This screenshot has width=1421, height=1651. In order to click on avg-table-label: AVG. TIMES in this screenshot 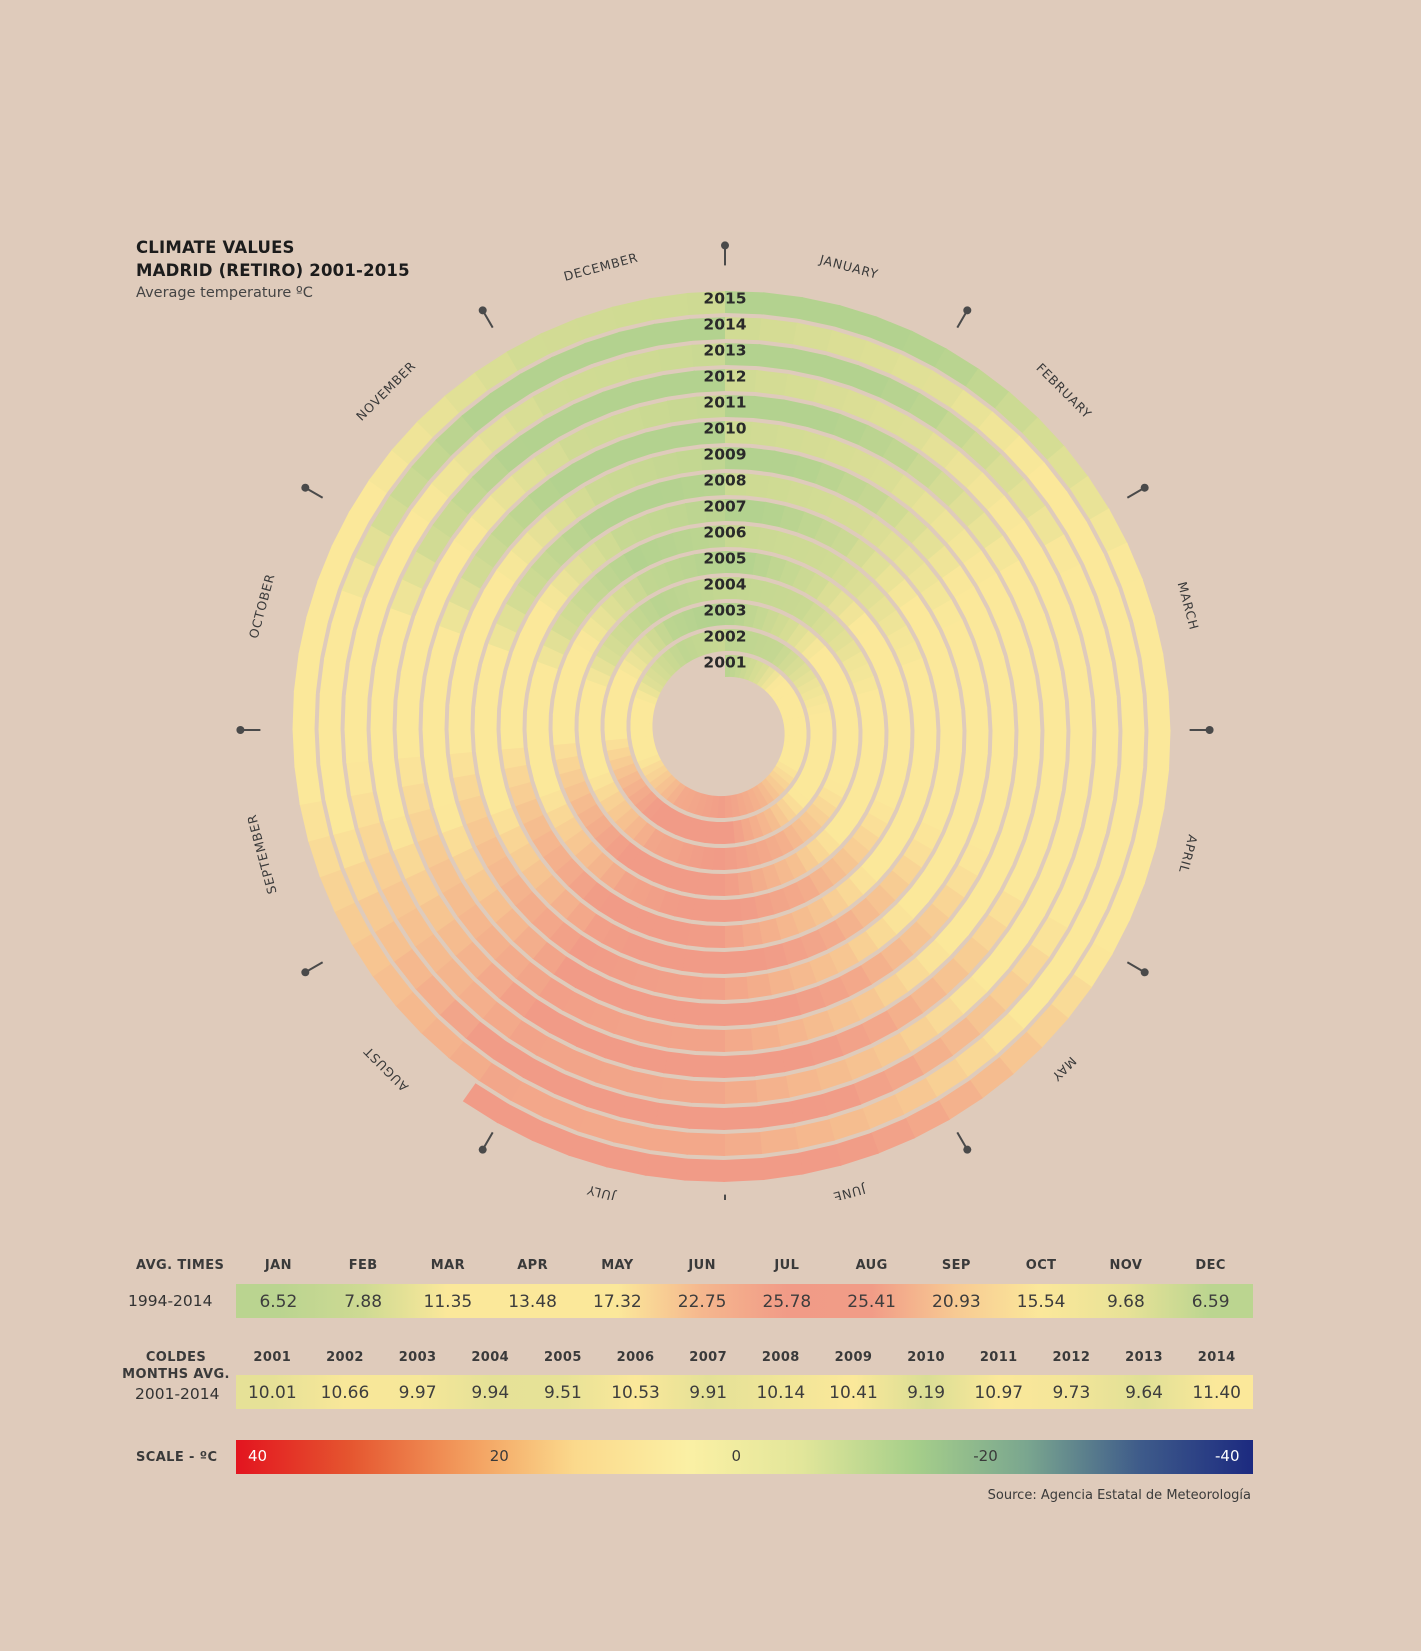, I will do `click(180, 1265)`.